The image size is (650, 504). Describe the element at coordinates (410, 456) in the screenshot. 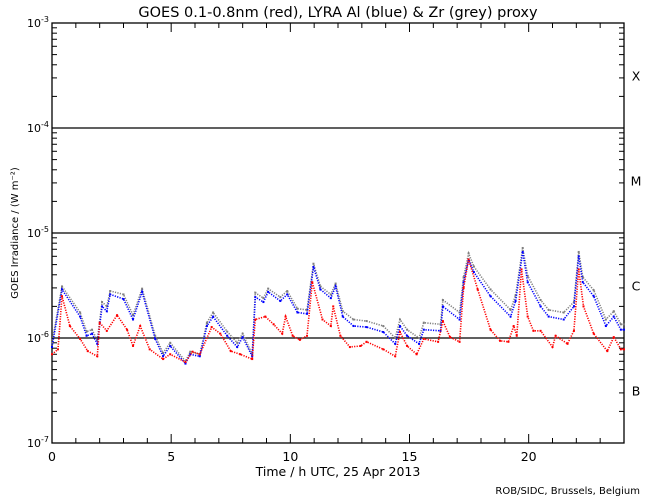

I see `x-tick-label: 15` at that location.